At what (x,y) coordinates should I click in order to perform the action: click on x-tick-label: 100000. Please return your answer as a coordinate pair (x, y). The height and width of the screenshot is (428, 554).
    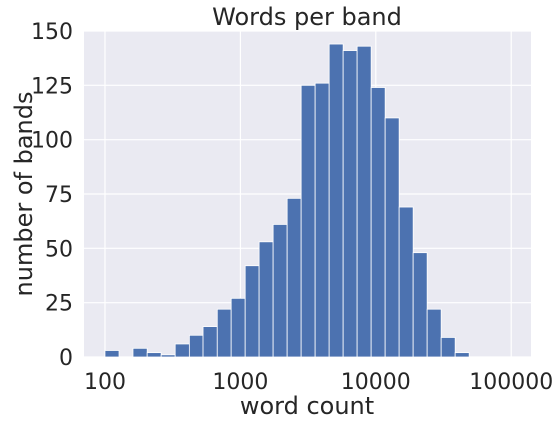
    Looking at the image, I should click on (511, 382).